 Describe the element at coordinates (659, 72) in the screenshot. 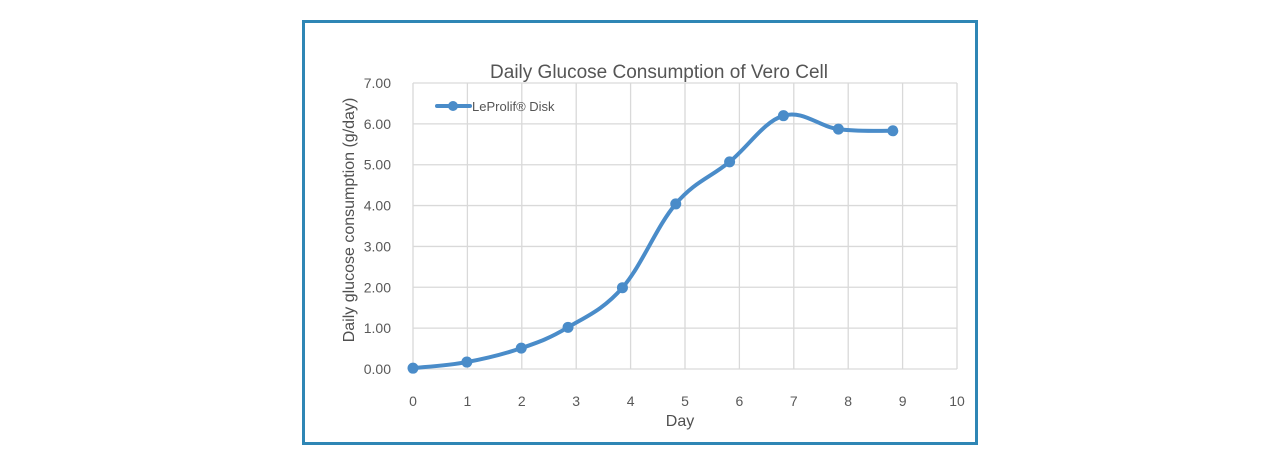

I see `chart-title: Daily Glucose Consumption of Vero Cell` at that location.